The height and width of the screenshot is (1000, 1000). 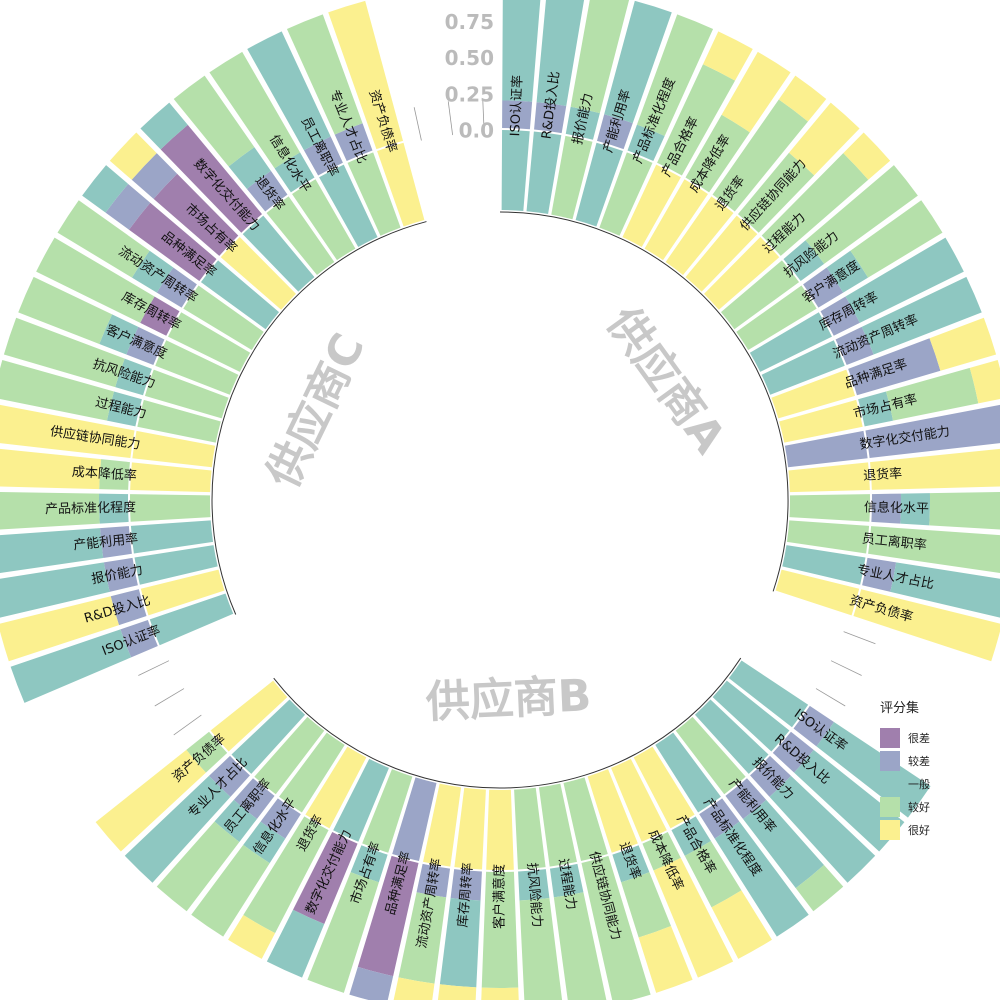 I want to click on item-label: 库存周转率, so click(x=466, y=895).